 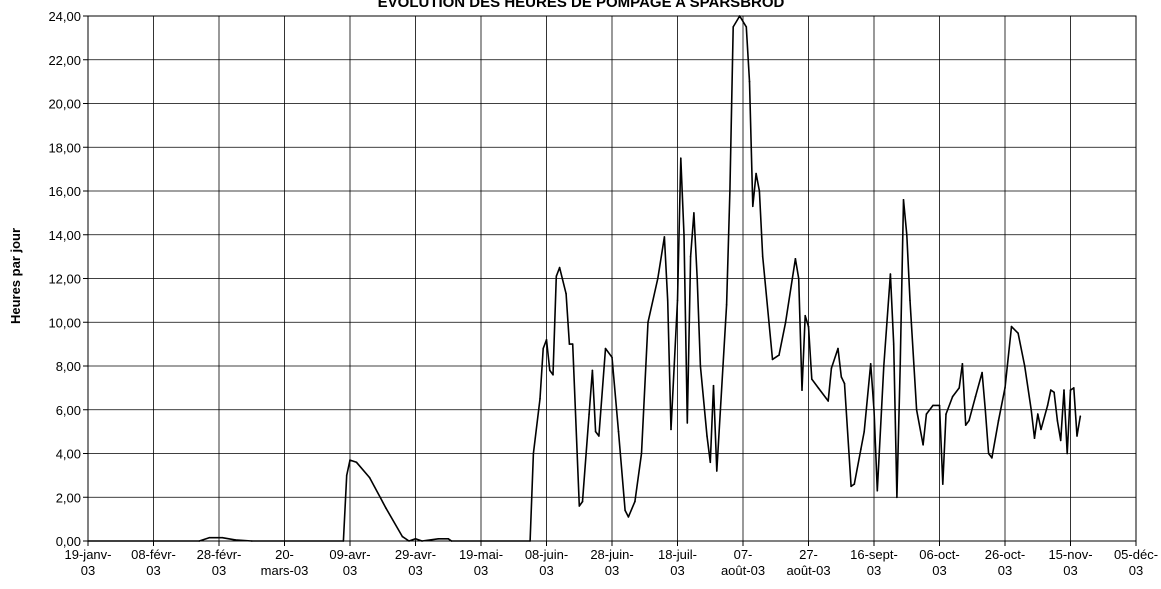 I want to click on x-tick-label: 06-oct-03, so click(x=939, y=562).